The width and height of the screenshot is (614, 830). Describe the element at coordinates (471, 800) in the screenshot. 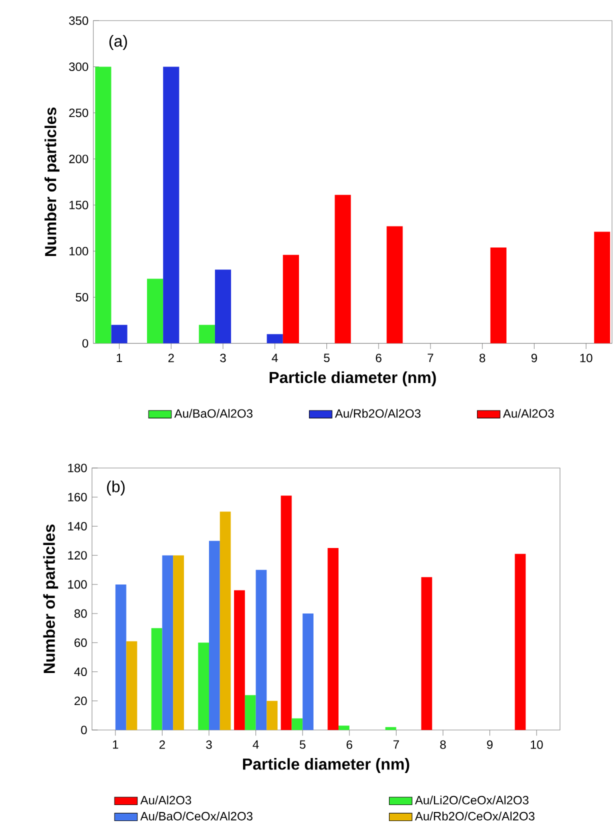

I see `legend-label: Au/Li2O/CeOx/Al2O3` at that location.